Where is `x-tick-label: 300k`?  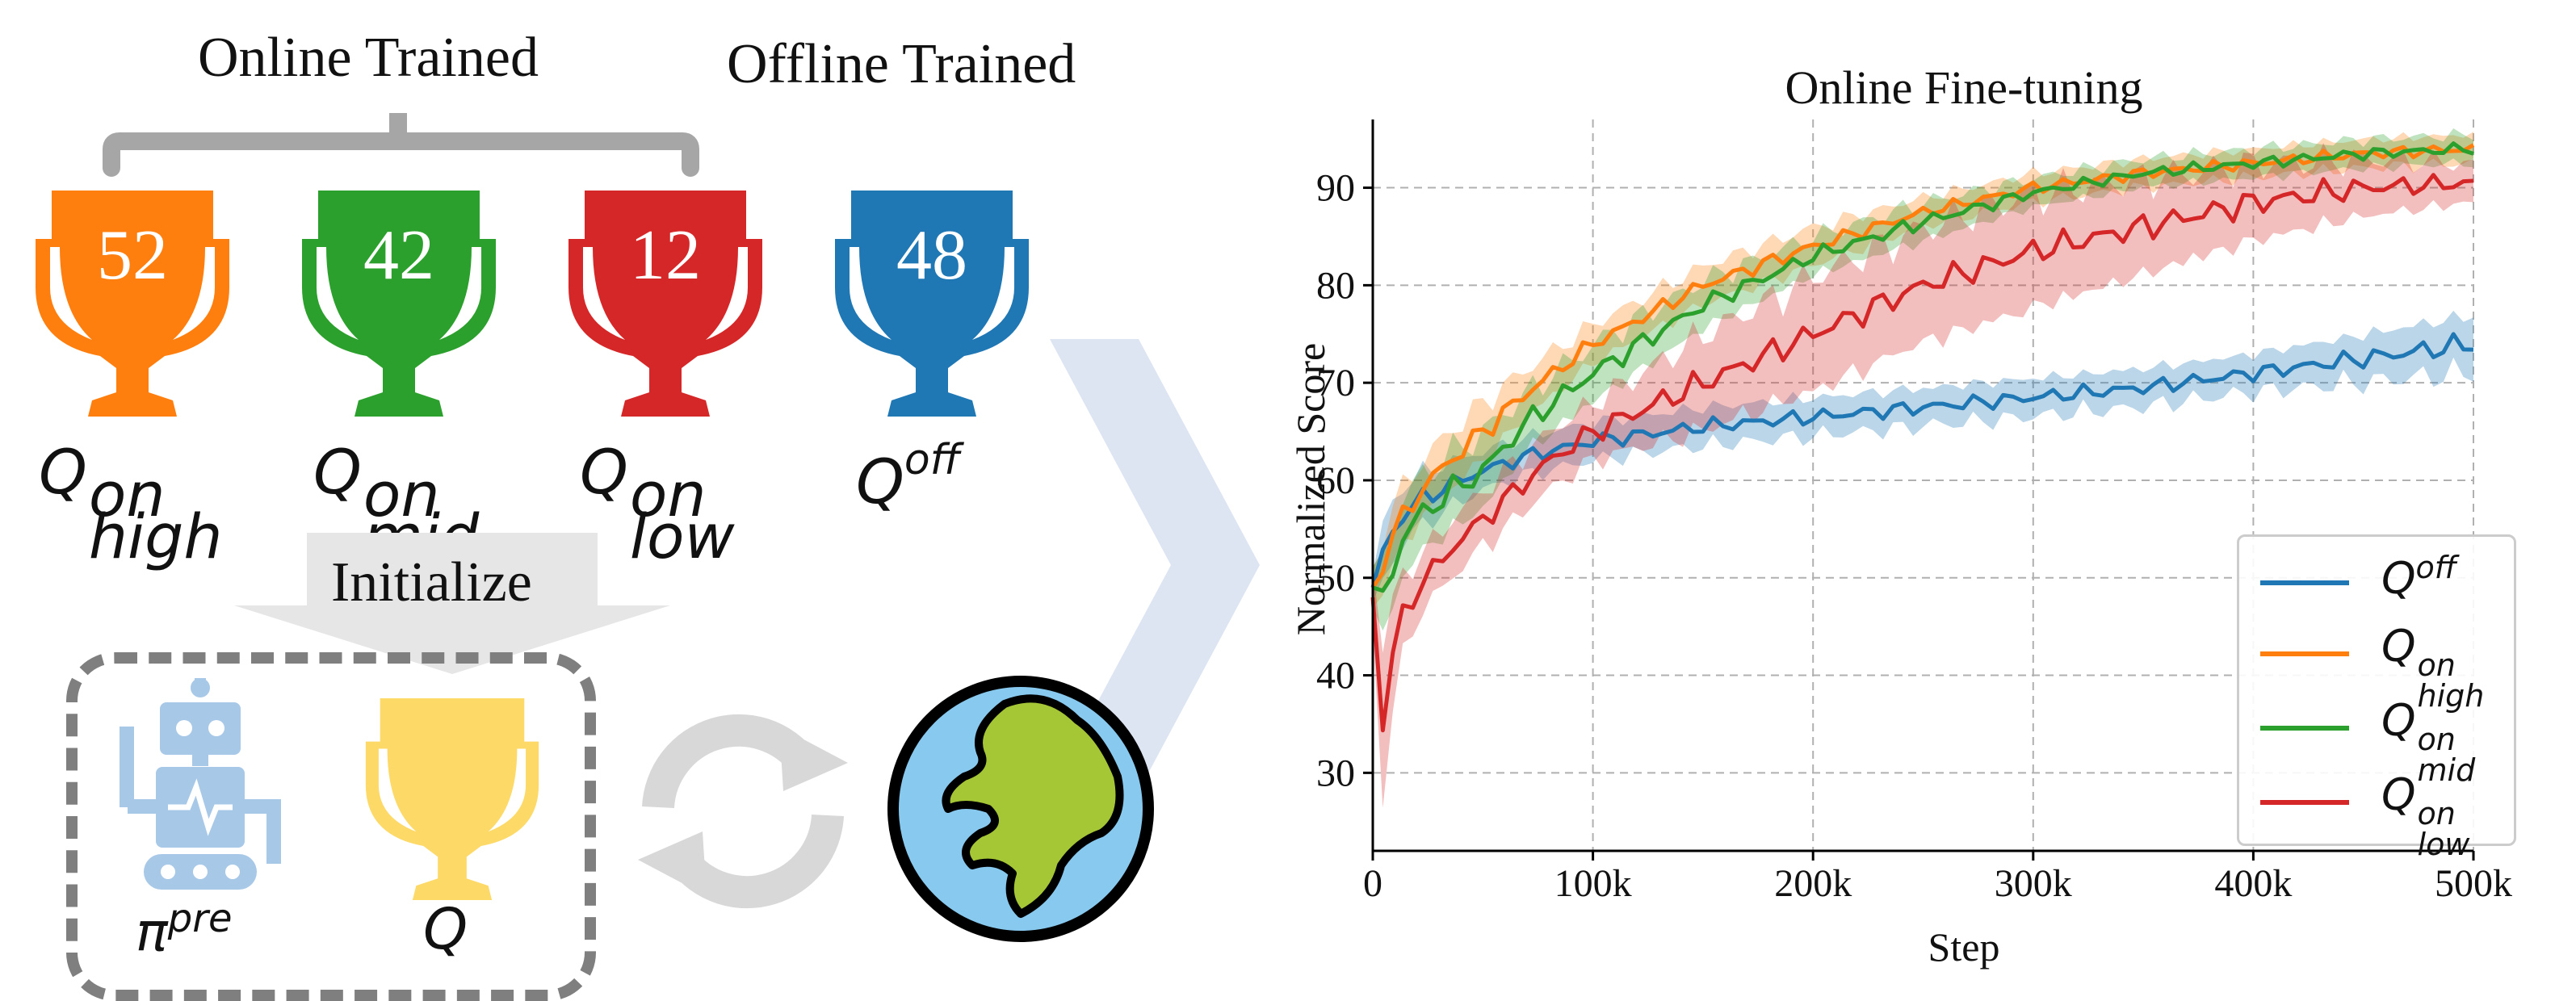
x-tick-label: 300k is located at coordinates (2033, 884).